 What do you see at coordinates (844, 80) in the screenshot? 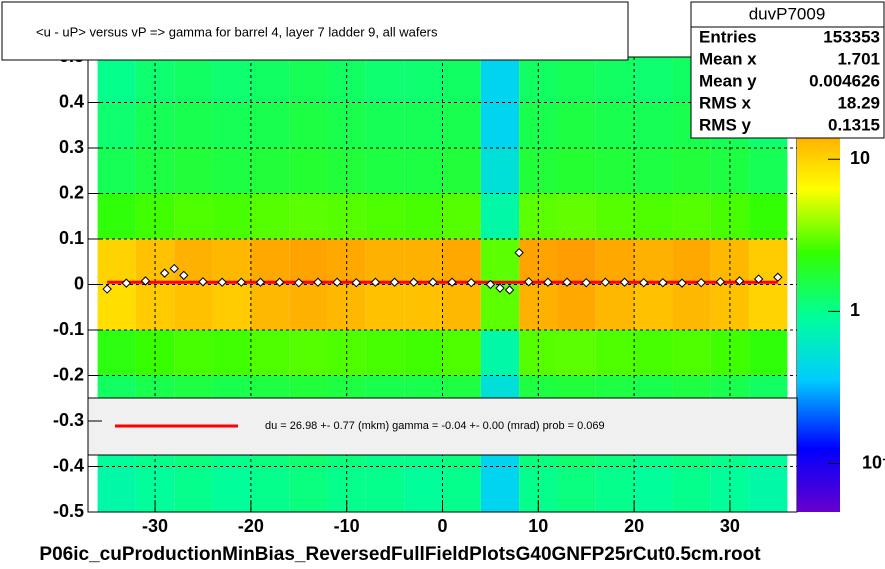
I see `stat-value: 0.004626` at bounding box center [844, 80].